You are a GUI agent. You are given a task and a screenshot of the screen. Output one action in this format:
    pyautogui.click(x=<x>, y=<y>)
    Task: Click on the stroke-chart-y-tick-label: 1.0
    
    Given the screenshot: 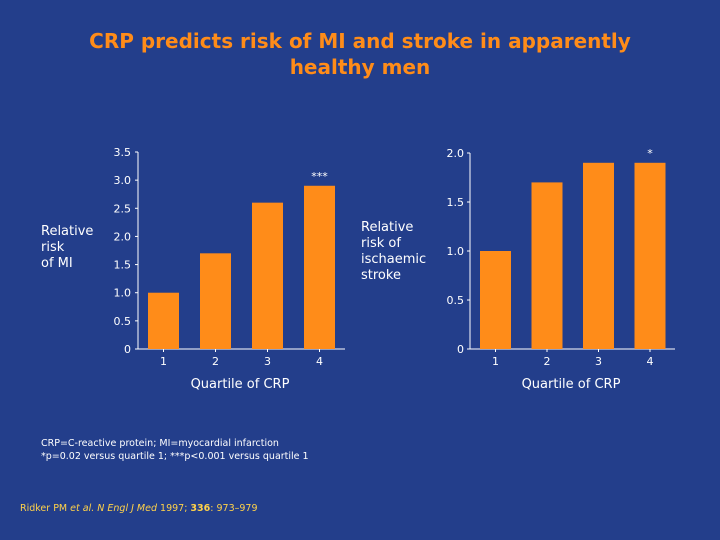 What is the action you would take?
    pyautogui.click(x=456, y=251)
    